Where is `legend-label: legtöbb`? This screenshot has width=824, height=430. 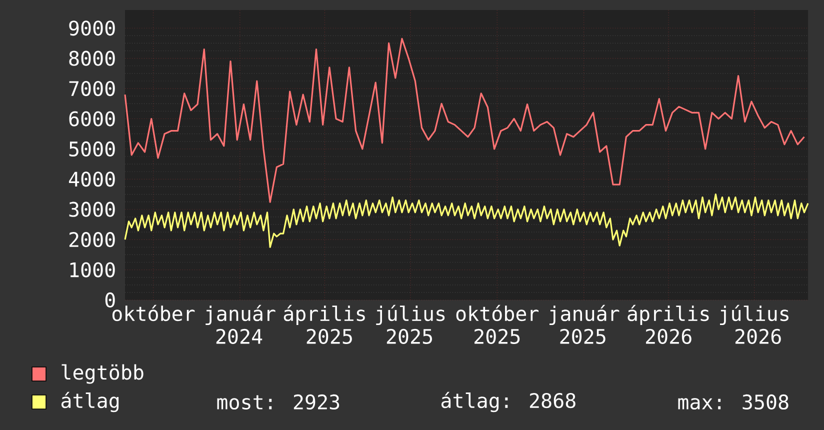 legend-label: legtöbb is located at coordinates (103, 374).